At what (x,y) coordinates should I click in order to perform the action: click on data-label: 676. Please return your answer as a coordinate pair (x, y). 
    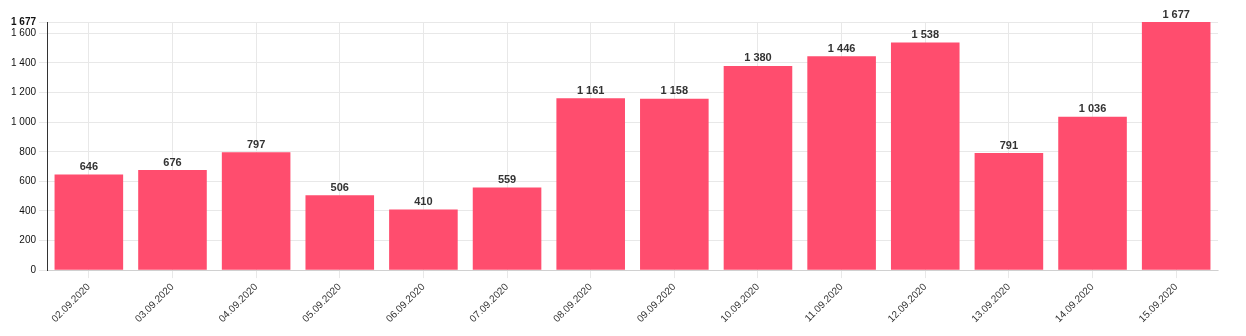
    Looking at the image, I should click on (172, 161).